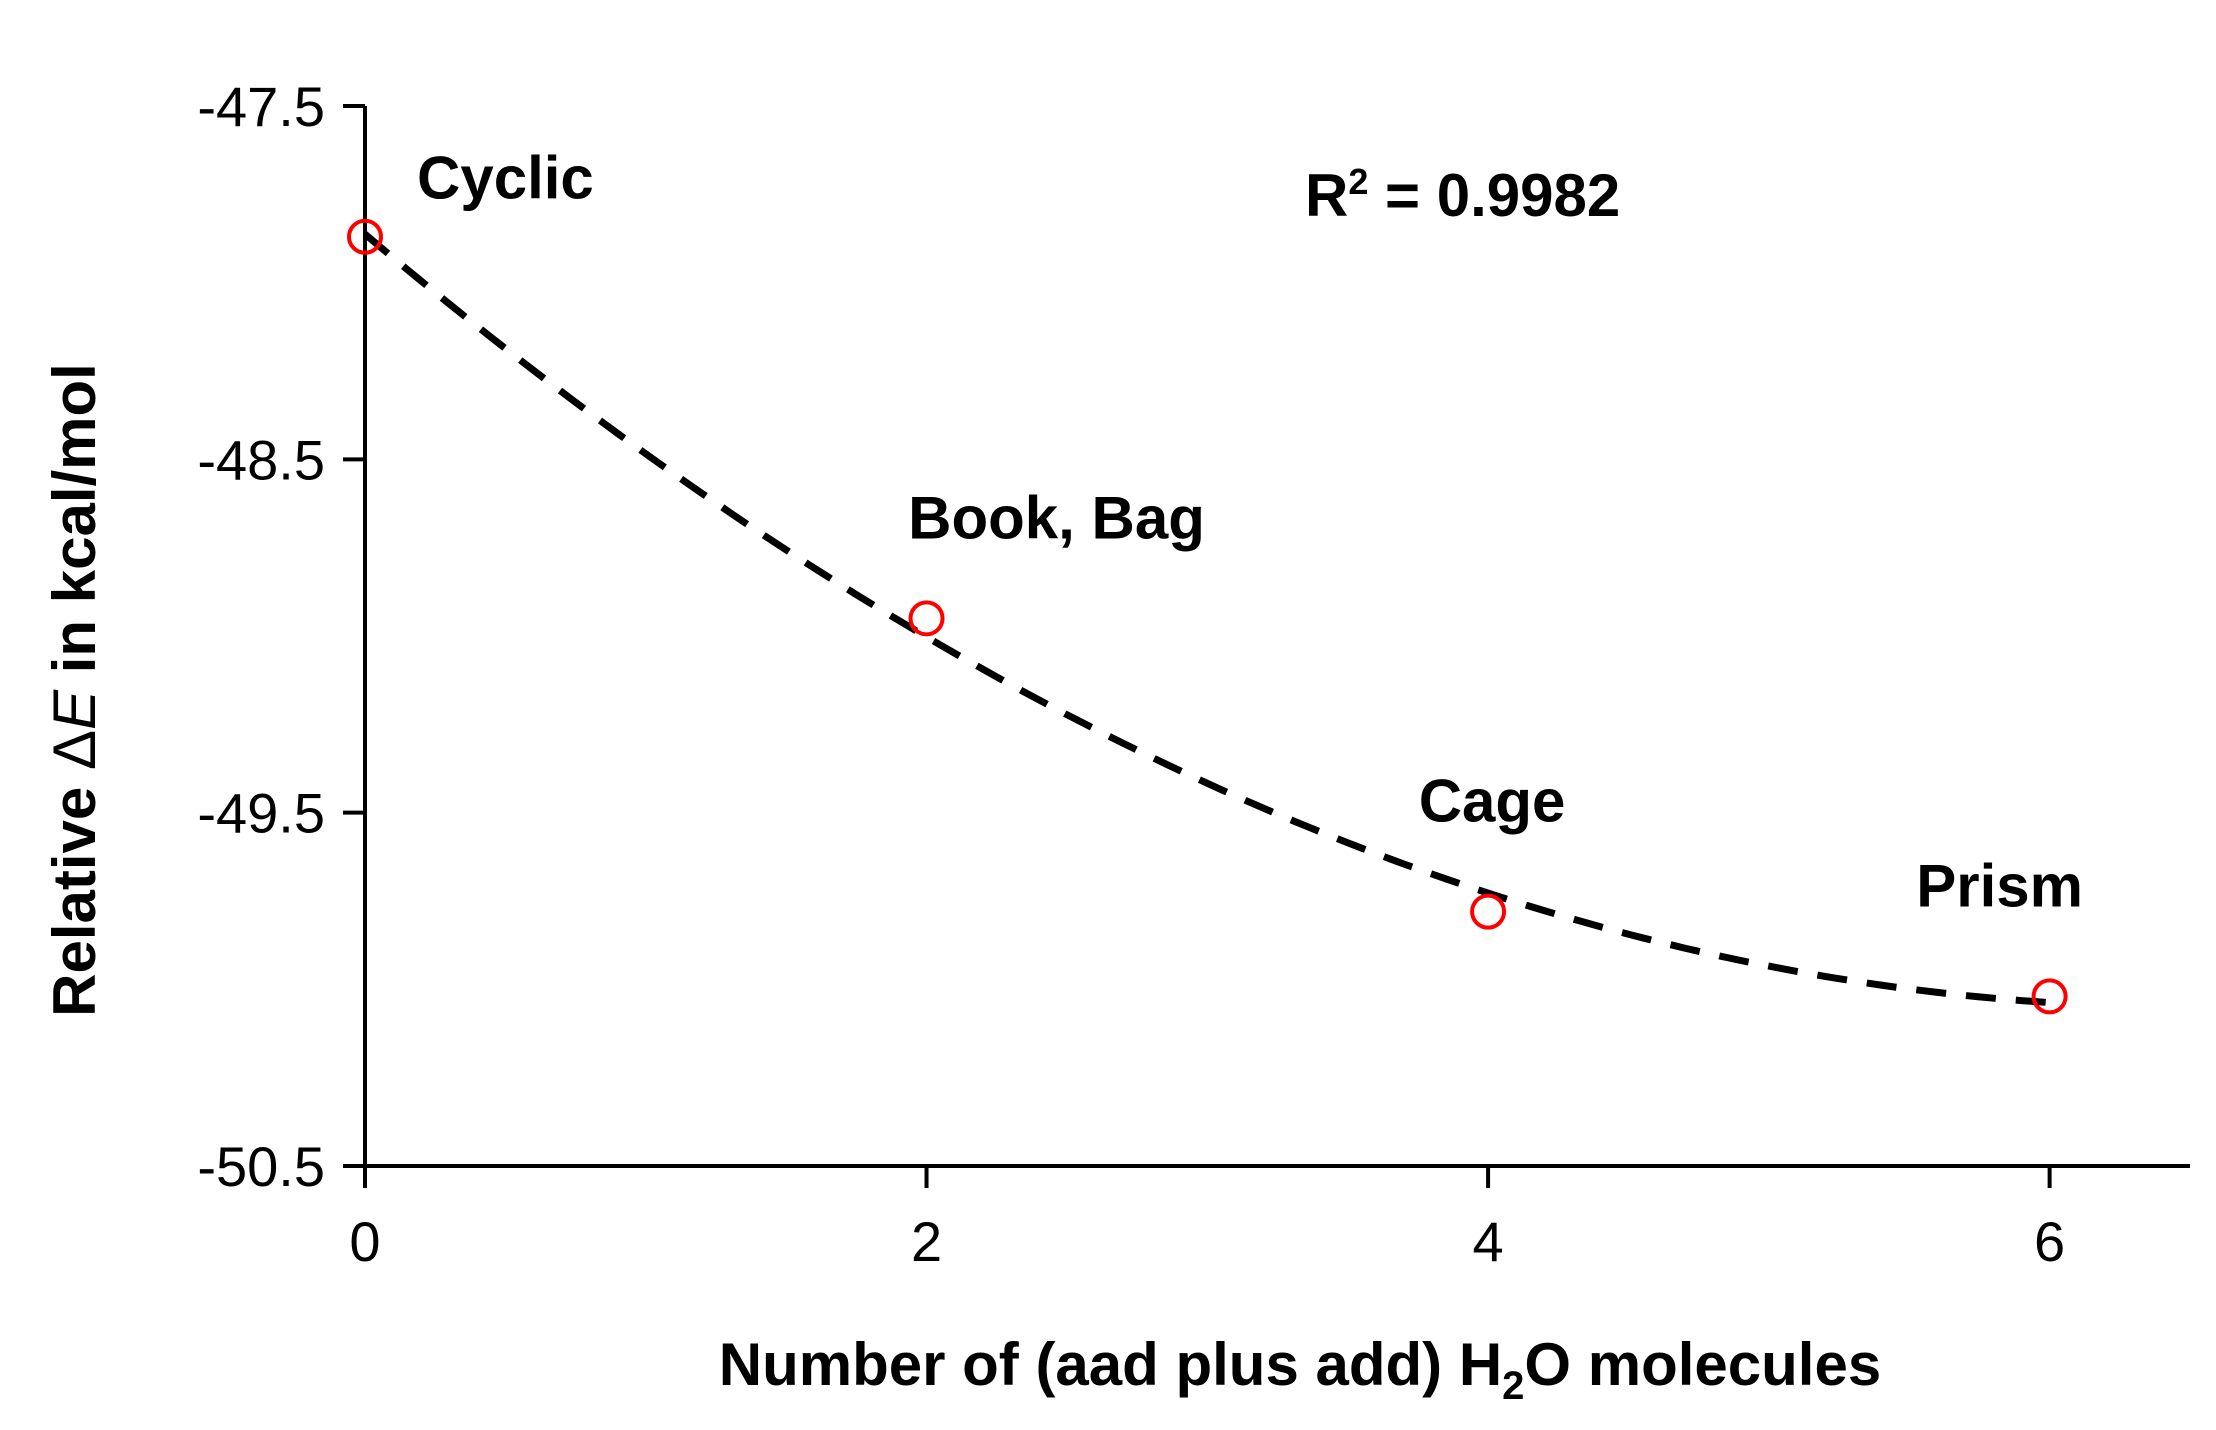 Image resolution: width=2216 pixels, height=1430 pixels. What do you see at coordinates (2049, 1241) in the screenshot?
I see `x-tick-label: 6` at bounding box center [2049, 1241].